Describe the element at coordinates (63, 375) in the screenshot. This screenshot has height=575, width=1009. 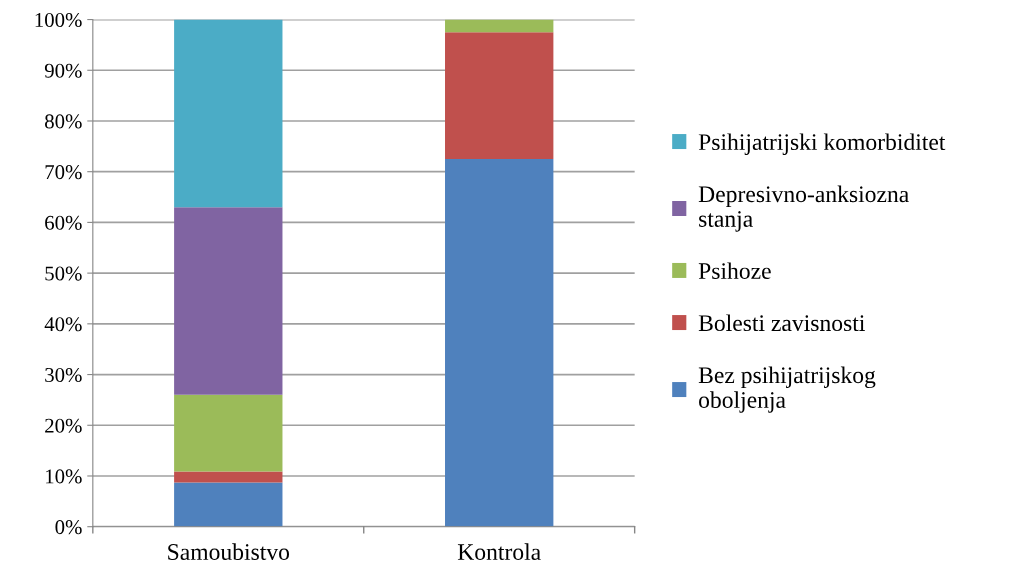
I see `y-tick-label: 30%` at that location.